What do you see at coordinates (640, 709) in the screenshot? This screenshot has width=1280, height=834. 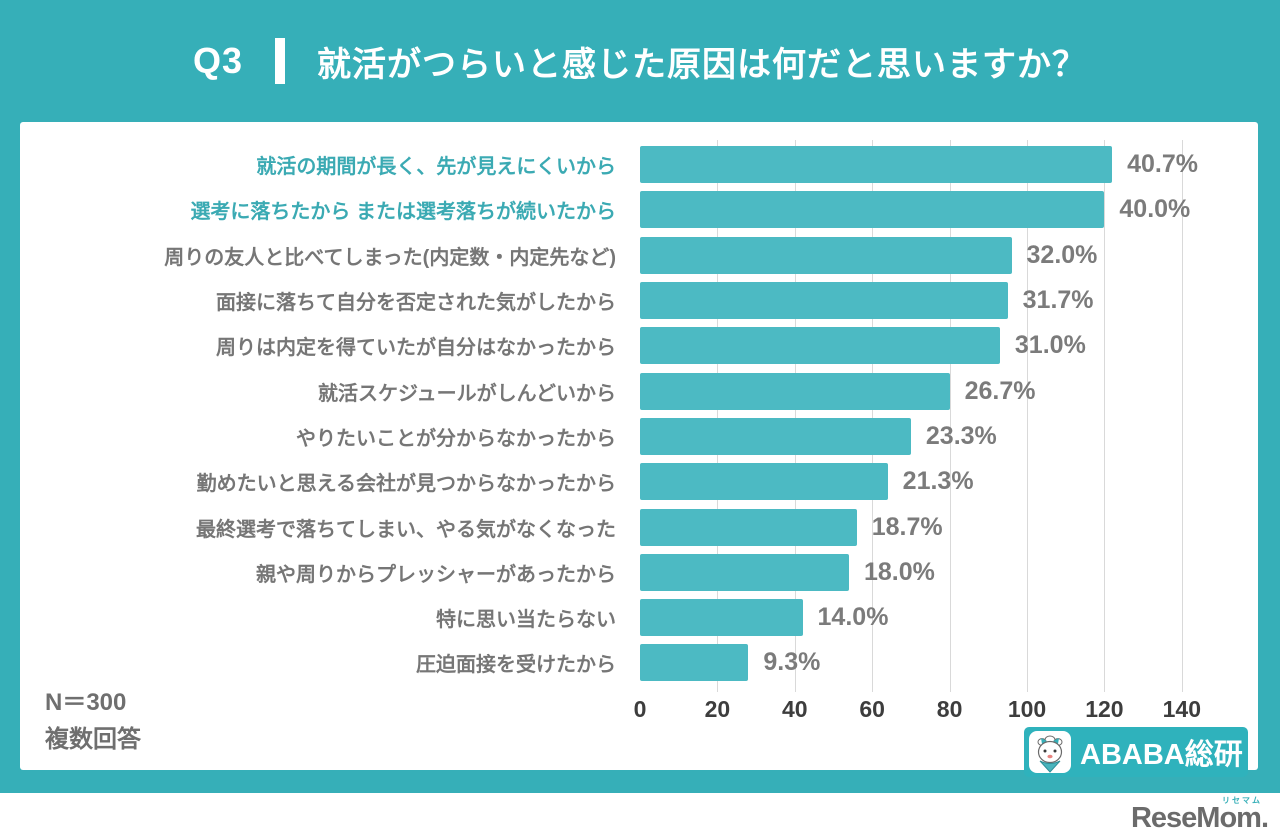 I see `x-axis-tick-label: 0` at bounding box center [640, 709].